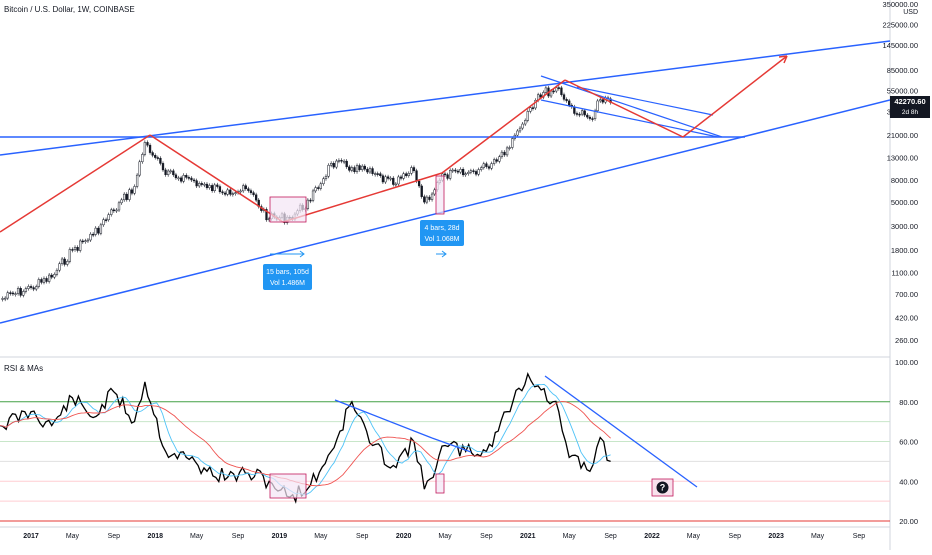  What do you see at coordinates (441, 239) in the screenshot?
I see `measure-label-2-line2: Vol 1.068M` at bounding box center [441, 239].